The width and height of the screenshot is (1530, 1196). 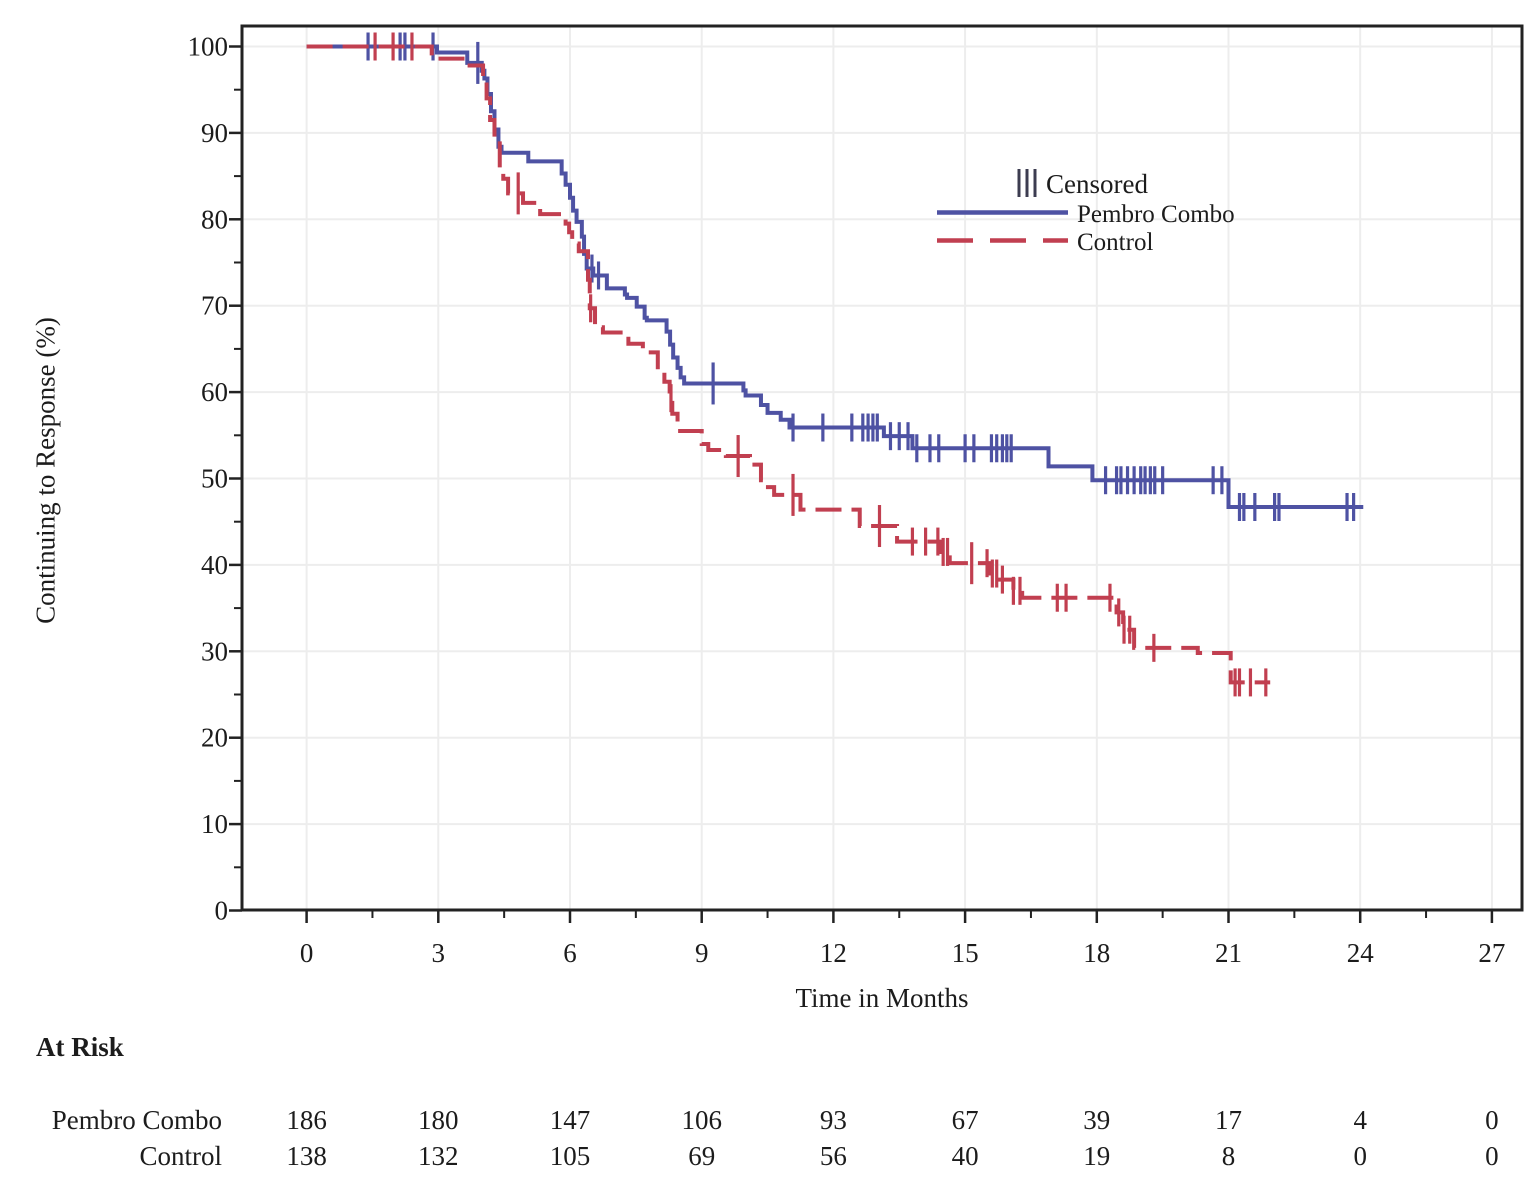 What do you see at coordinates (1228, 1156) in the screenshot?
I see `at-risk-count: 8` at bounding box center [1228, 1156].